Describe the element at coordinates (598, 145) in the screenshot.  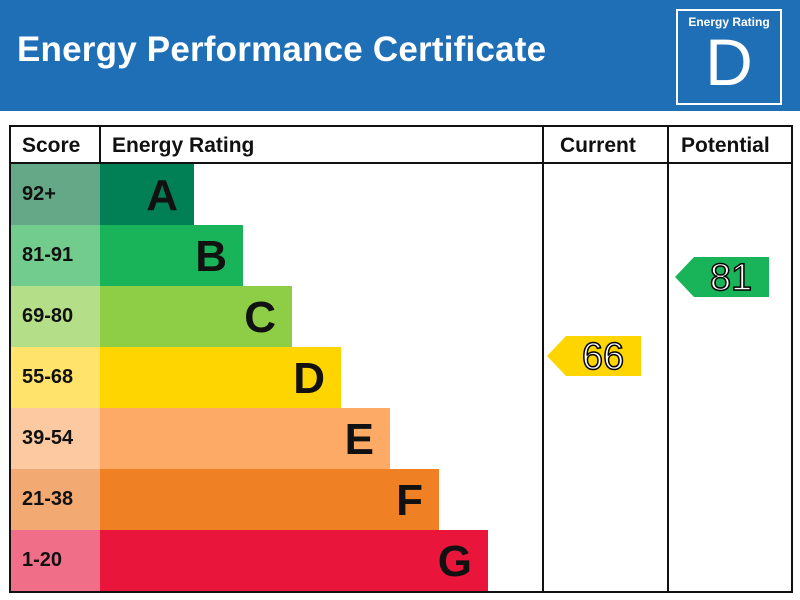
I see `column-header-current: Current` at that location.